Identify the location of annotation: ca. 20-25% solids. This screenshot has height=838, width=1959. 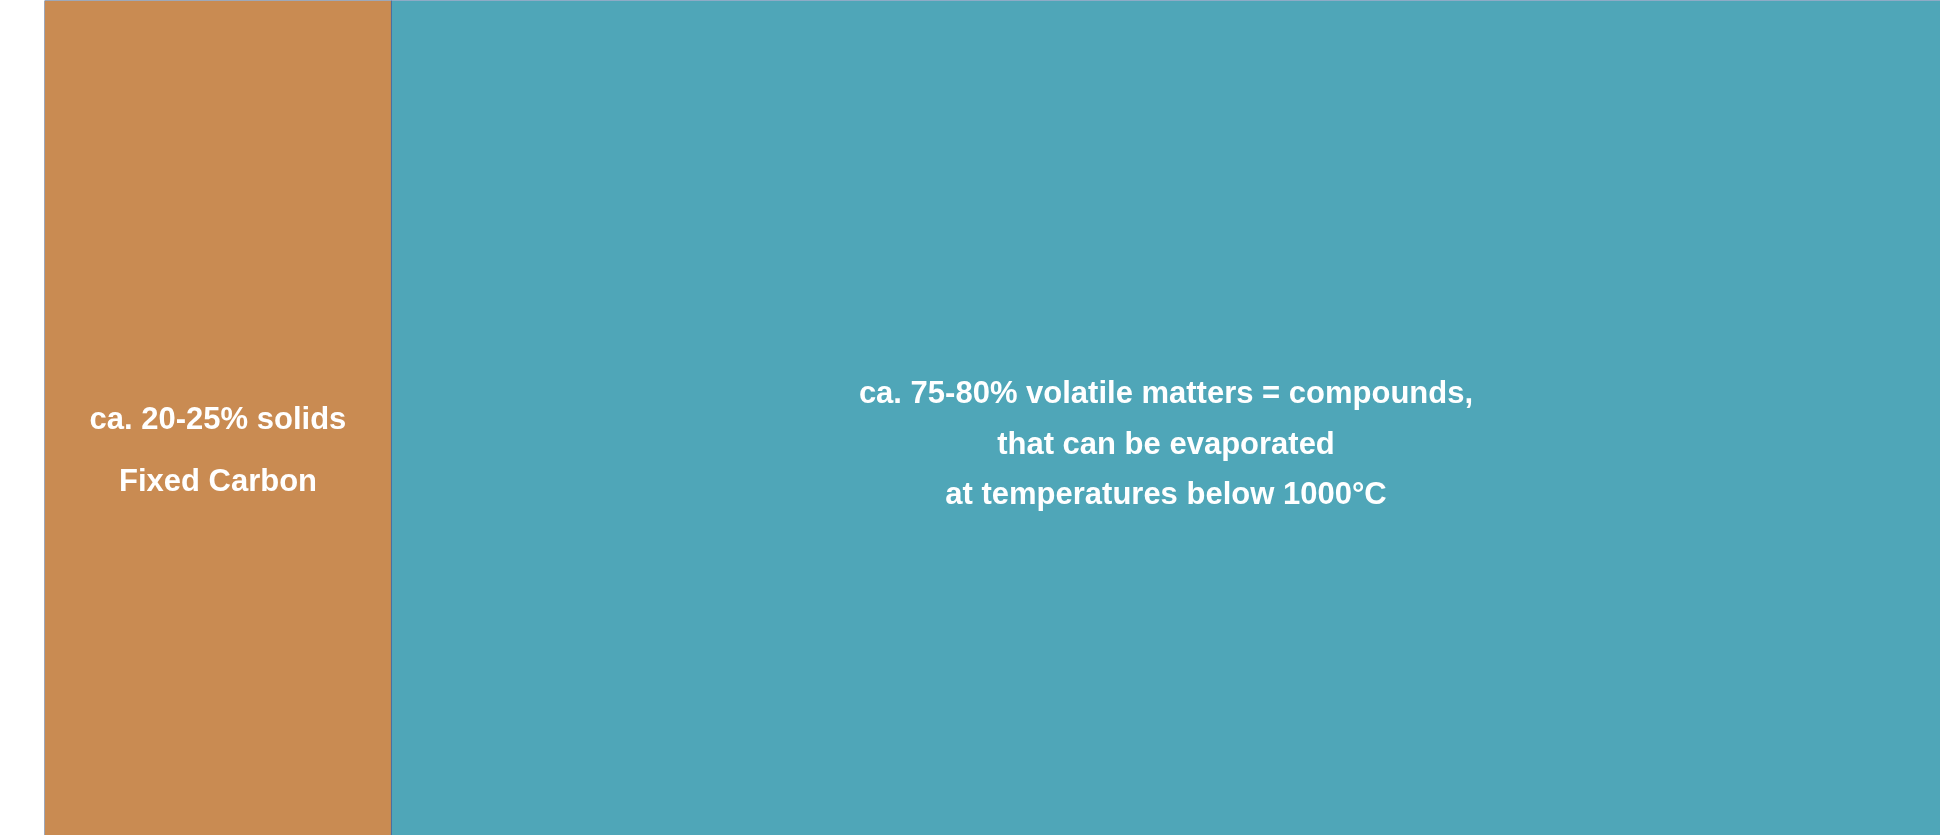
(218, 418).